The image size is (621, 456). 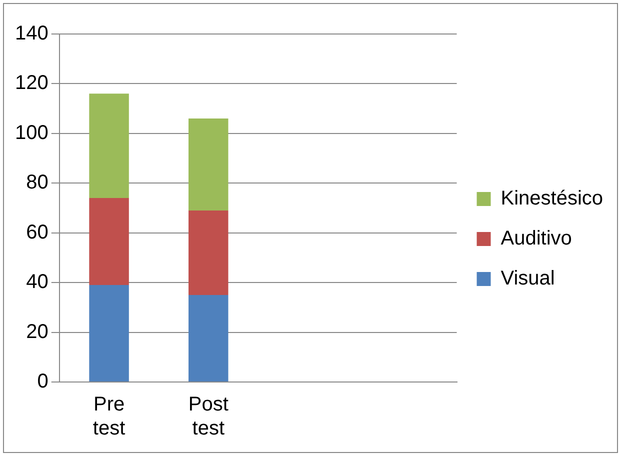 What do you see at coordinates (31, 133) in the screenshot?
I see `y-tick-label: 100` at bounding box center [31, 133].